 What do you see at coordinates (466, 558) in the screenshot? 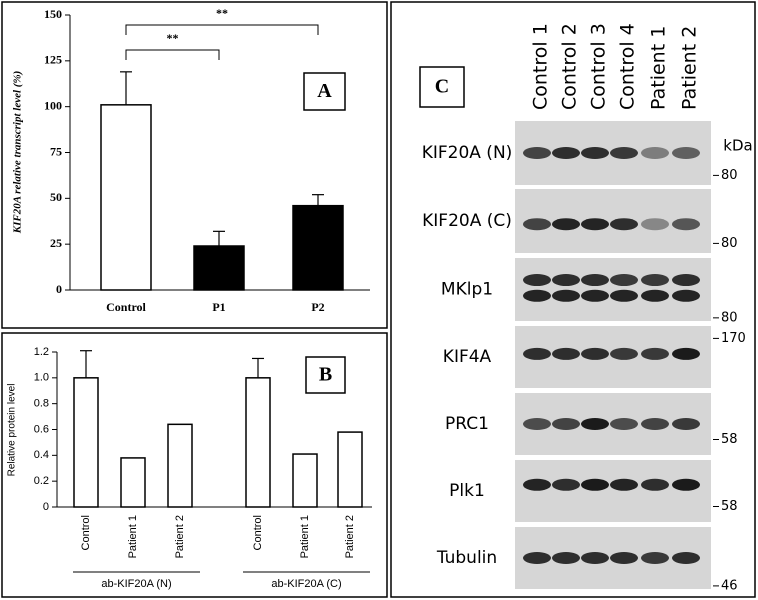
I see `row-label: Tubulin` at bounding box center [466, 558].